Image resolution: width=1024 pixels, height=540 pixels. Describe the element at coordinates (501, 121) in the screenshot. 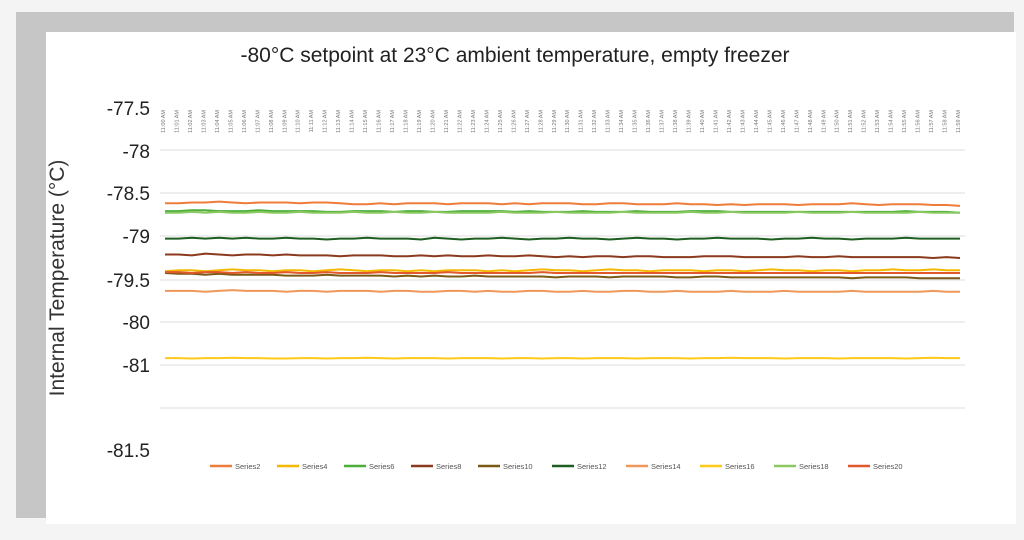

I see `x-tick-label: 11:25 AM` at that location.